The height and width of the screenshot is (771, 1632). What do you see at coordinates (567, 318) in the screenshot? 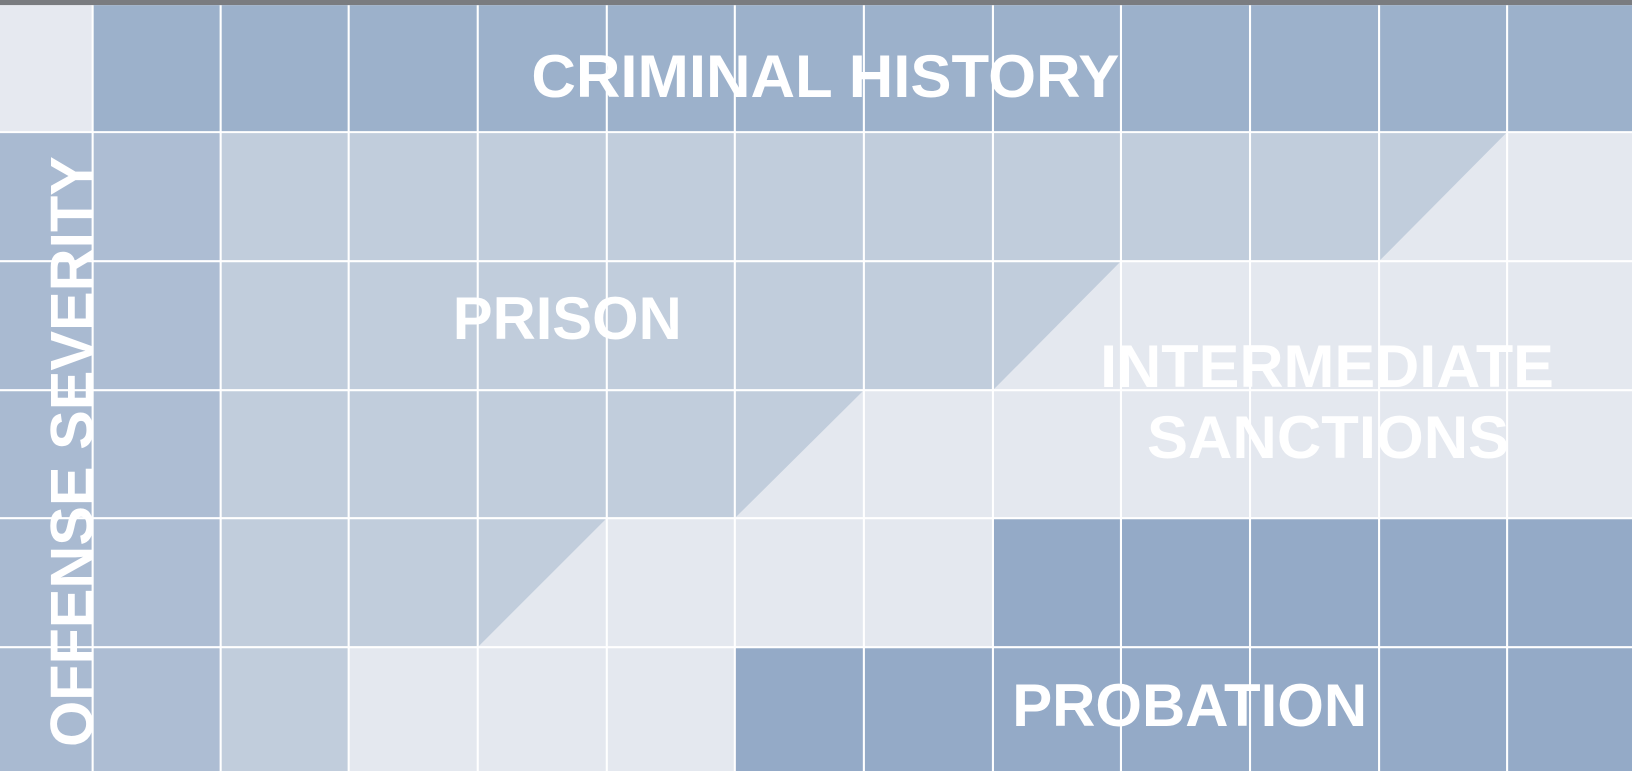
I see `region-label: PRISON` at bounding box center [567, 318].